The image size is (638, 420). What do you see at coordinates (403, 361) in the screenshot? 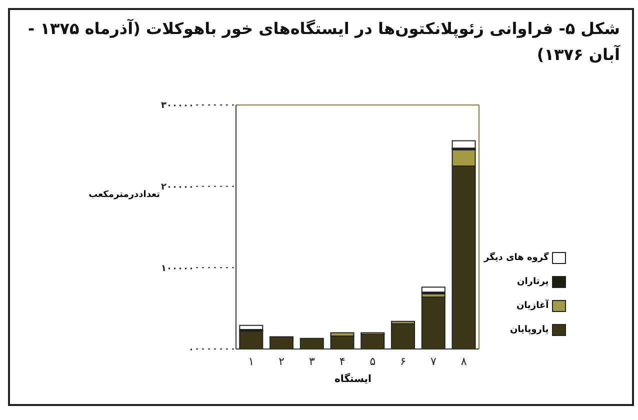
I see `x-tick-label: ۶` at bounding box center [403, 361].